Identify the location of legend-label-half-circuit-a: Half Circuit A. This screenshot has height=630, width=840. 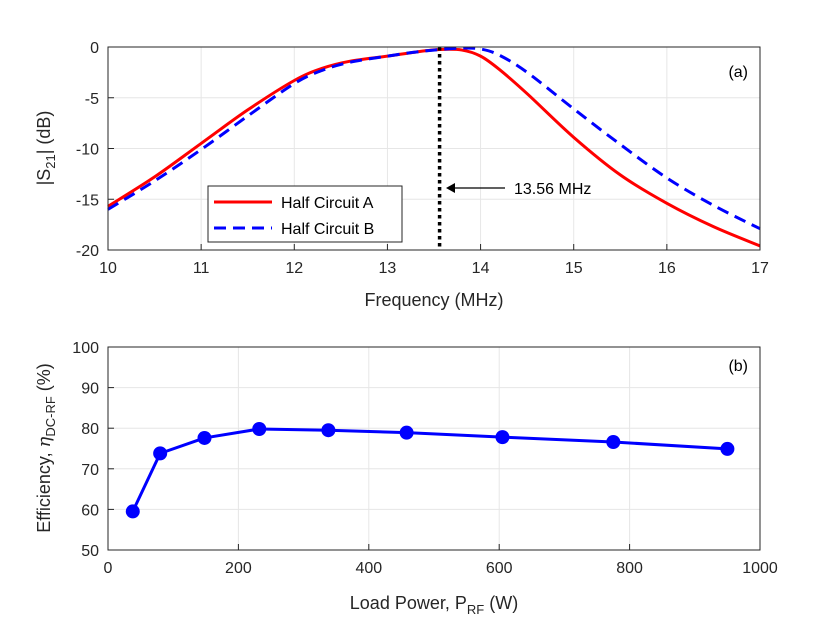
(327, 203).